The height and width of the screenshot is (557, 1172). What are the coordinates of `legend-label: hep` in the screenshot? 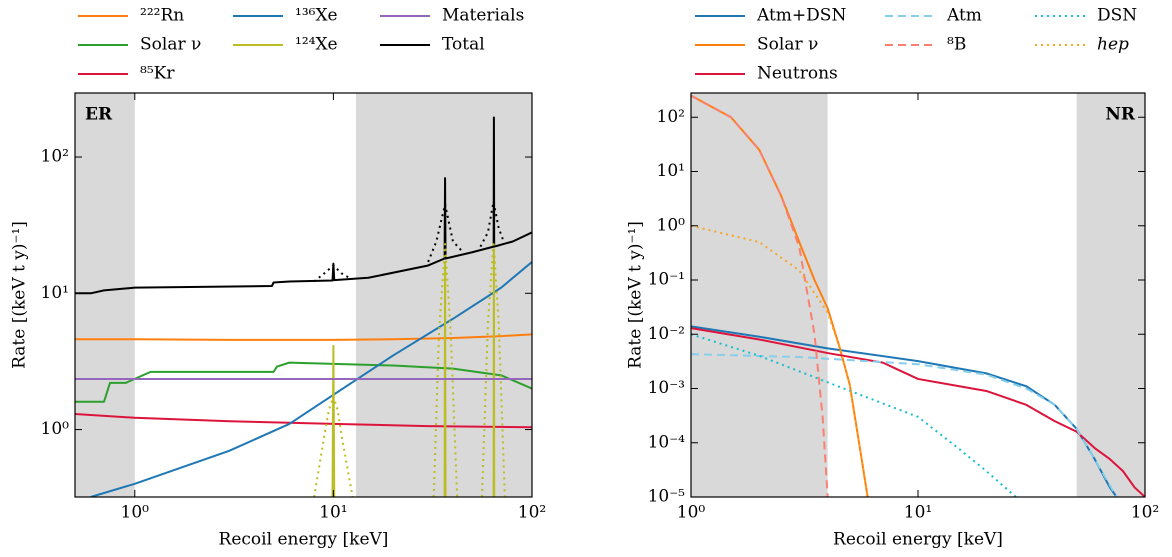 It's located at (1113, 45).